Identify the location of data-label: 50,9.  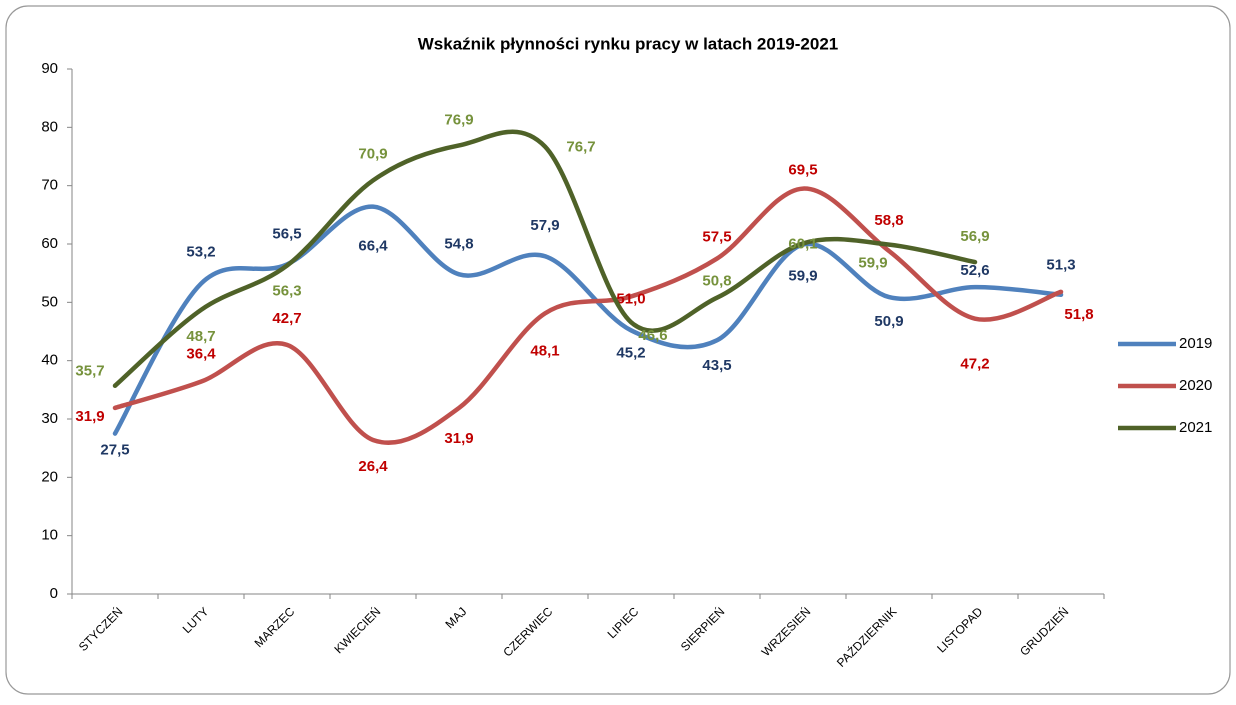
(888, 321).